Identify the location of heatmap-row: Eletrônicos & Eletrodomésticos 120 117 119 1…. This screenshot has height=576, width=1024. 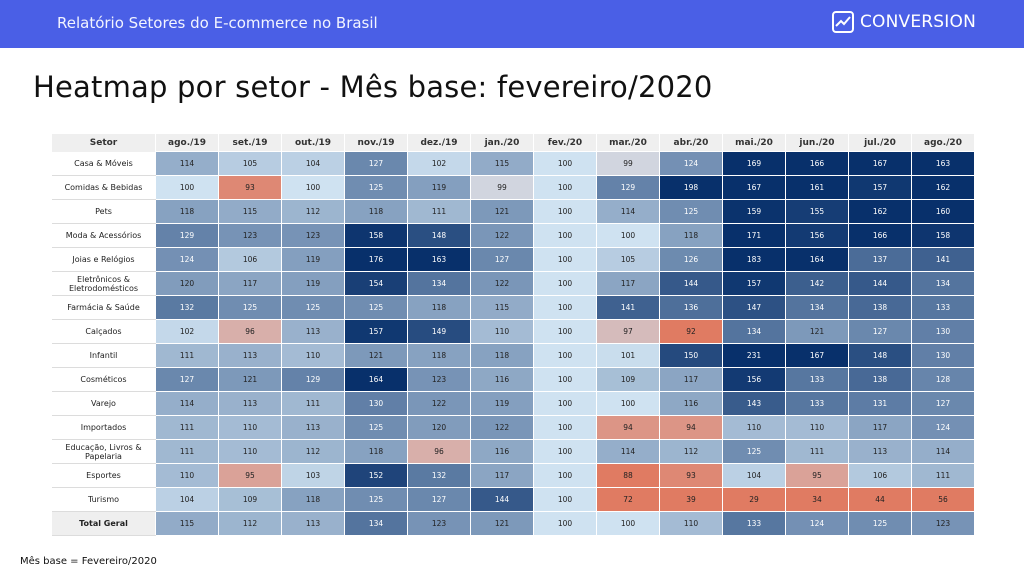
(513, 283).